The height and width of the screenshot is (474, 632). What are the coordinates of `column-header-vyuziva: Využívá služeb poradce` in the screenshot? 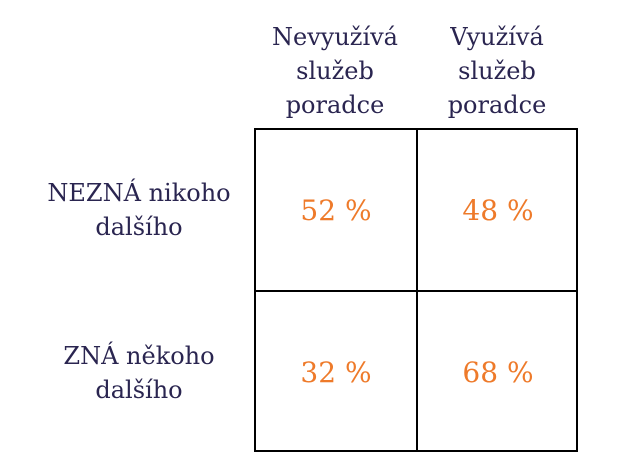 It's located at (497, 71).